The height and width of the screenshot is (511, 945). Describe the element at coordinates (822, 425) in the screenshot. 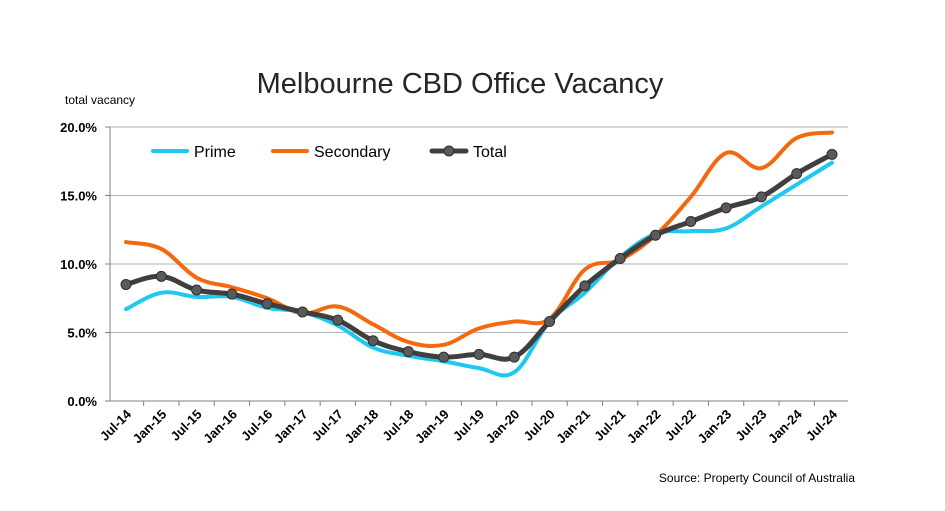

I see `x-tick-label: Jul-24` at that location.